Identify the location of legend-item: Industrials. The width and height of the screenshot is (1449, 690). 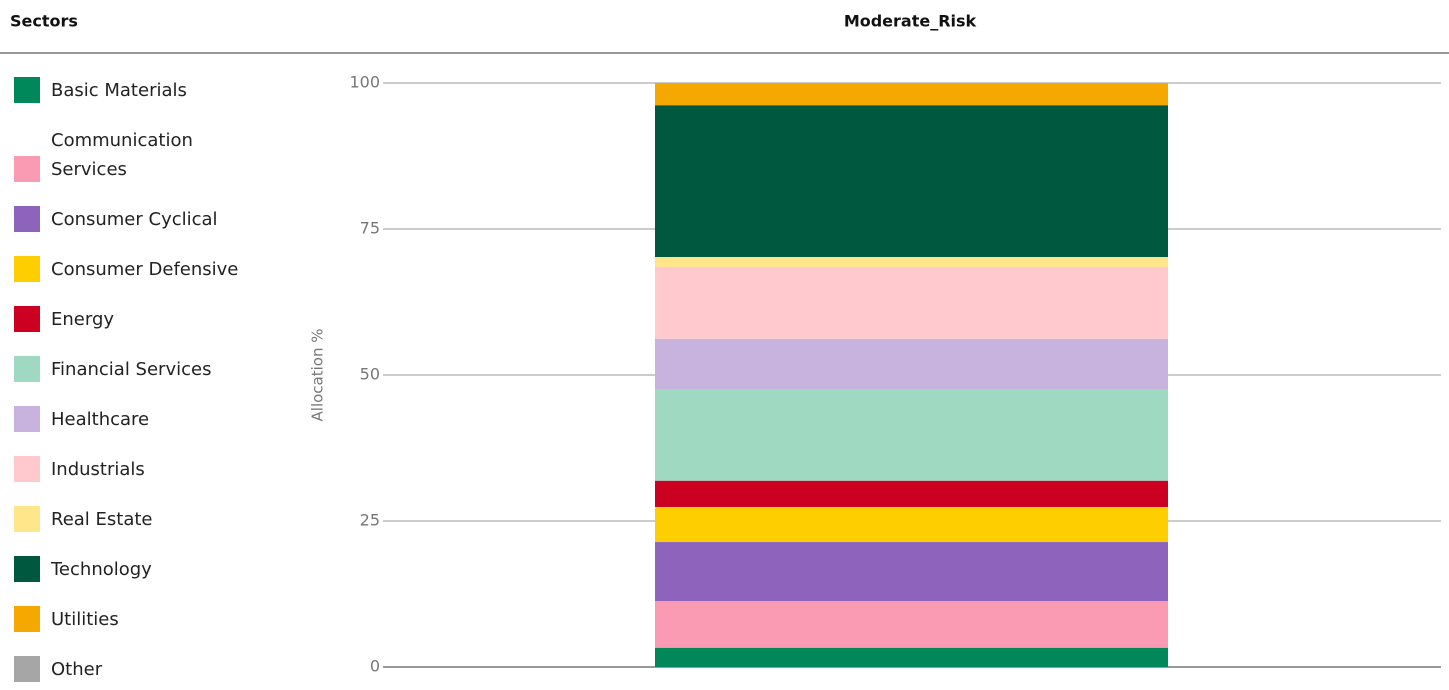
(140, 469).